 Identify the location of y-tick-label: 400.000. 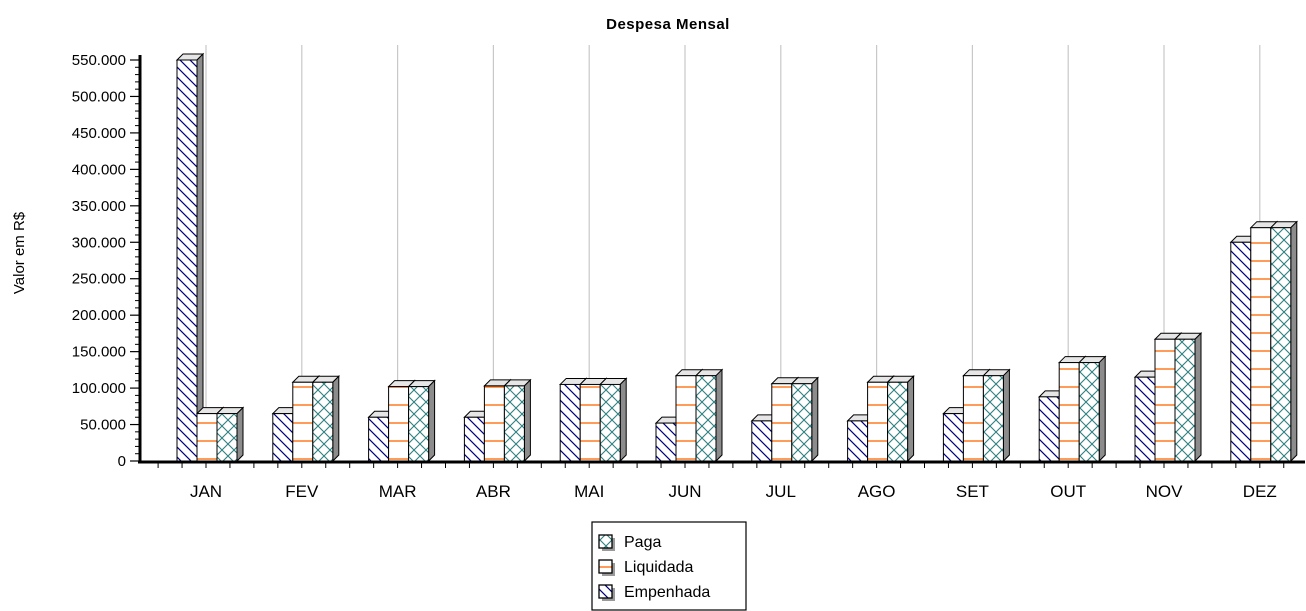
(99, 169).